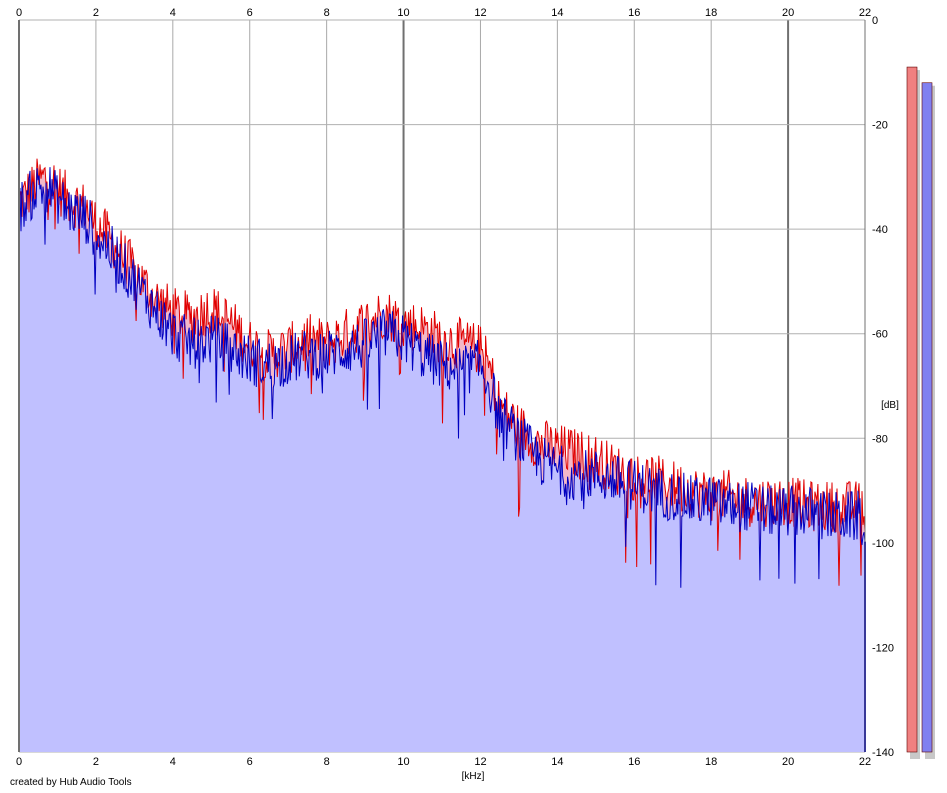 Image resolution: width=947 pixels, height=793 pixels. What do you see at coordinates (788, 13) in the screenshot?
I see `x-tick-label-top: 20` at bounding box center [788, 13].